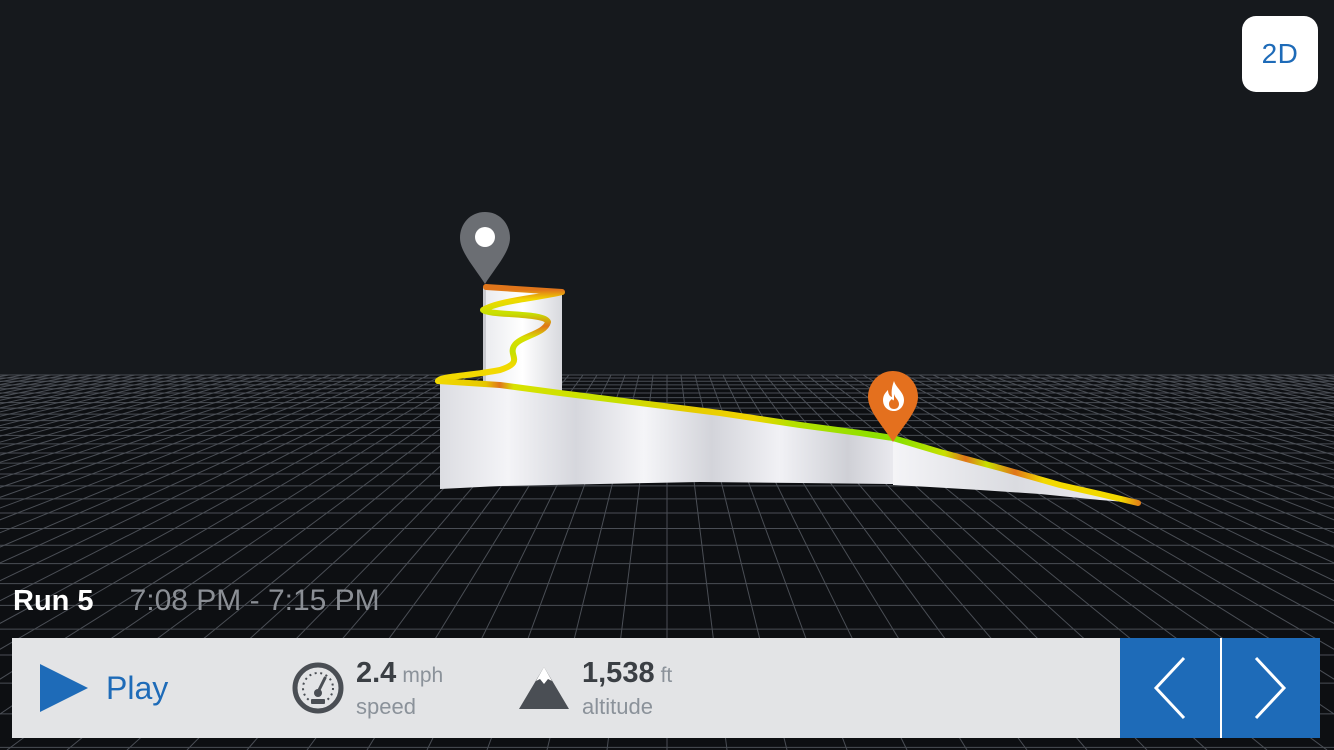 The width and height of the screenshot is (1334, 750). I want to click on chevron-left-icon, so click(1169, 688).